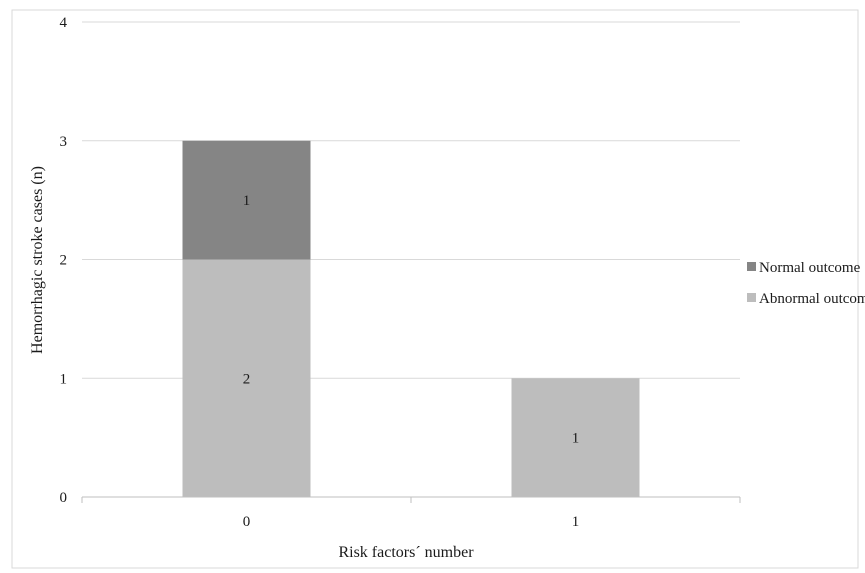 This screenshot has height=573, width=865. What do you see at coordinates (64, 261) in the screenshot?
I see `y-tick-label: 2` at bounding box center [64, 261].